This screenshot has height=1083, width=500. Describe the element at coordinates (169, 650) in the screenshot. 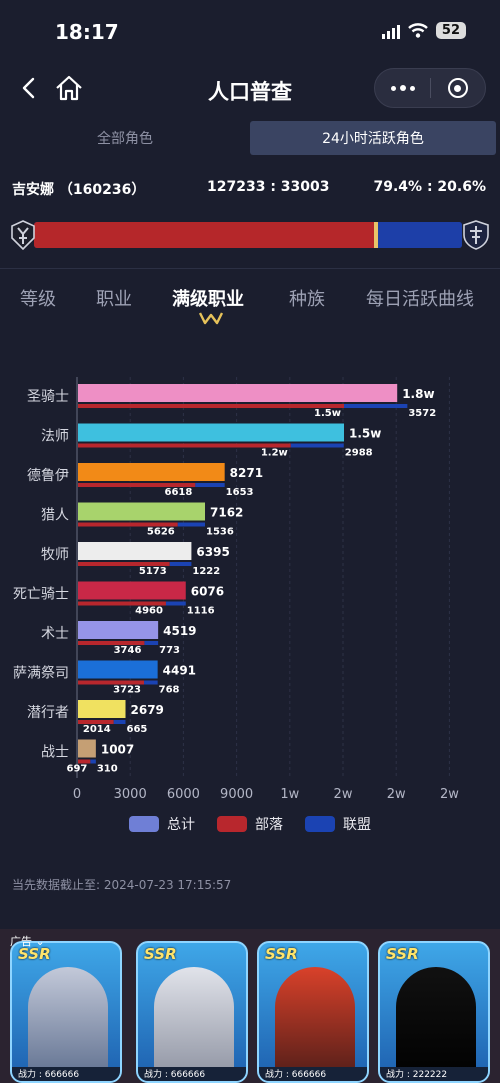

I see `alliance-value-label: 773` at that location.